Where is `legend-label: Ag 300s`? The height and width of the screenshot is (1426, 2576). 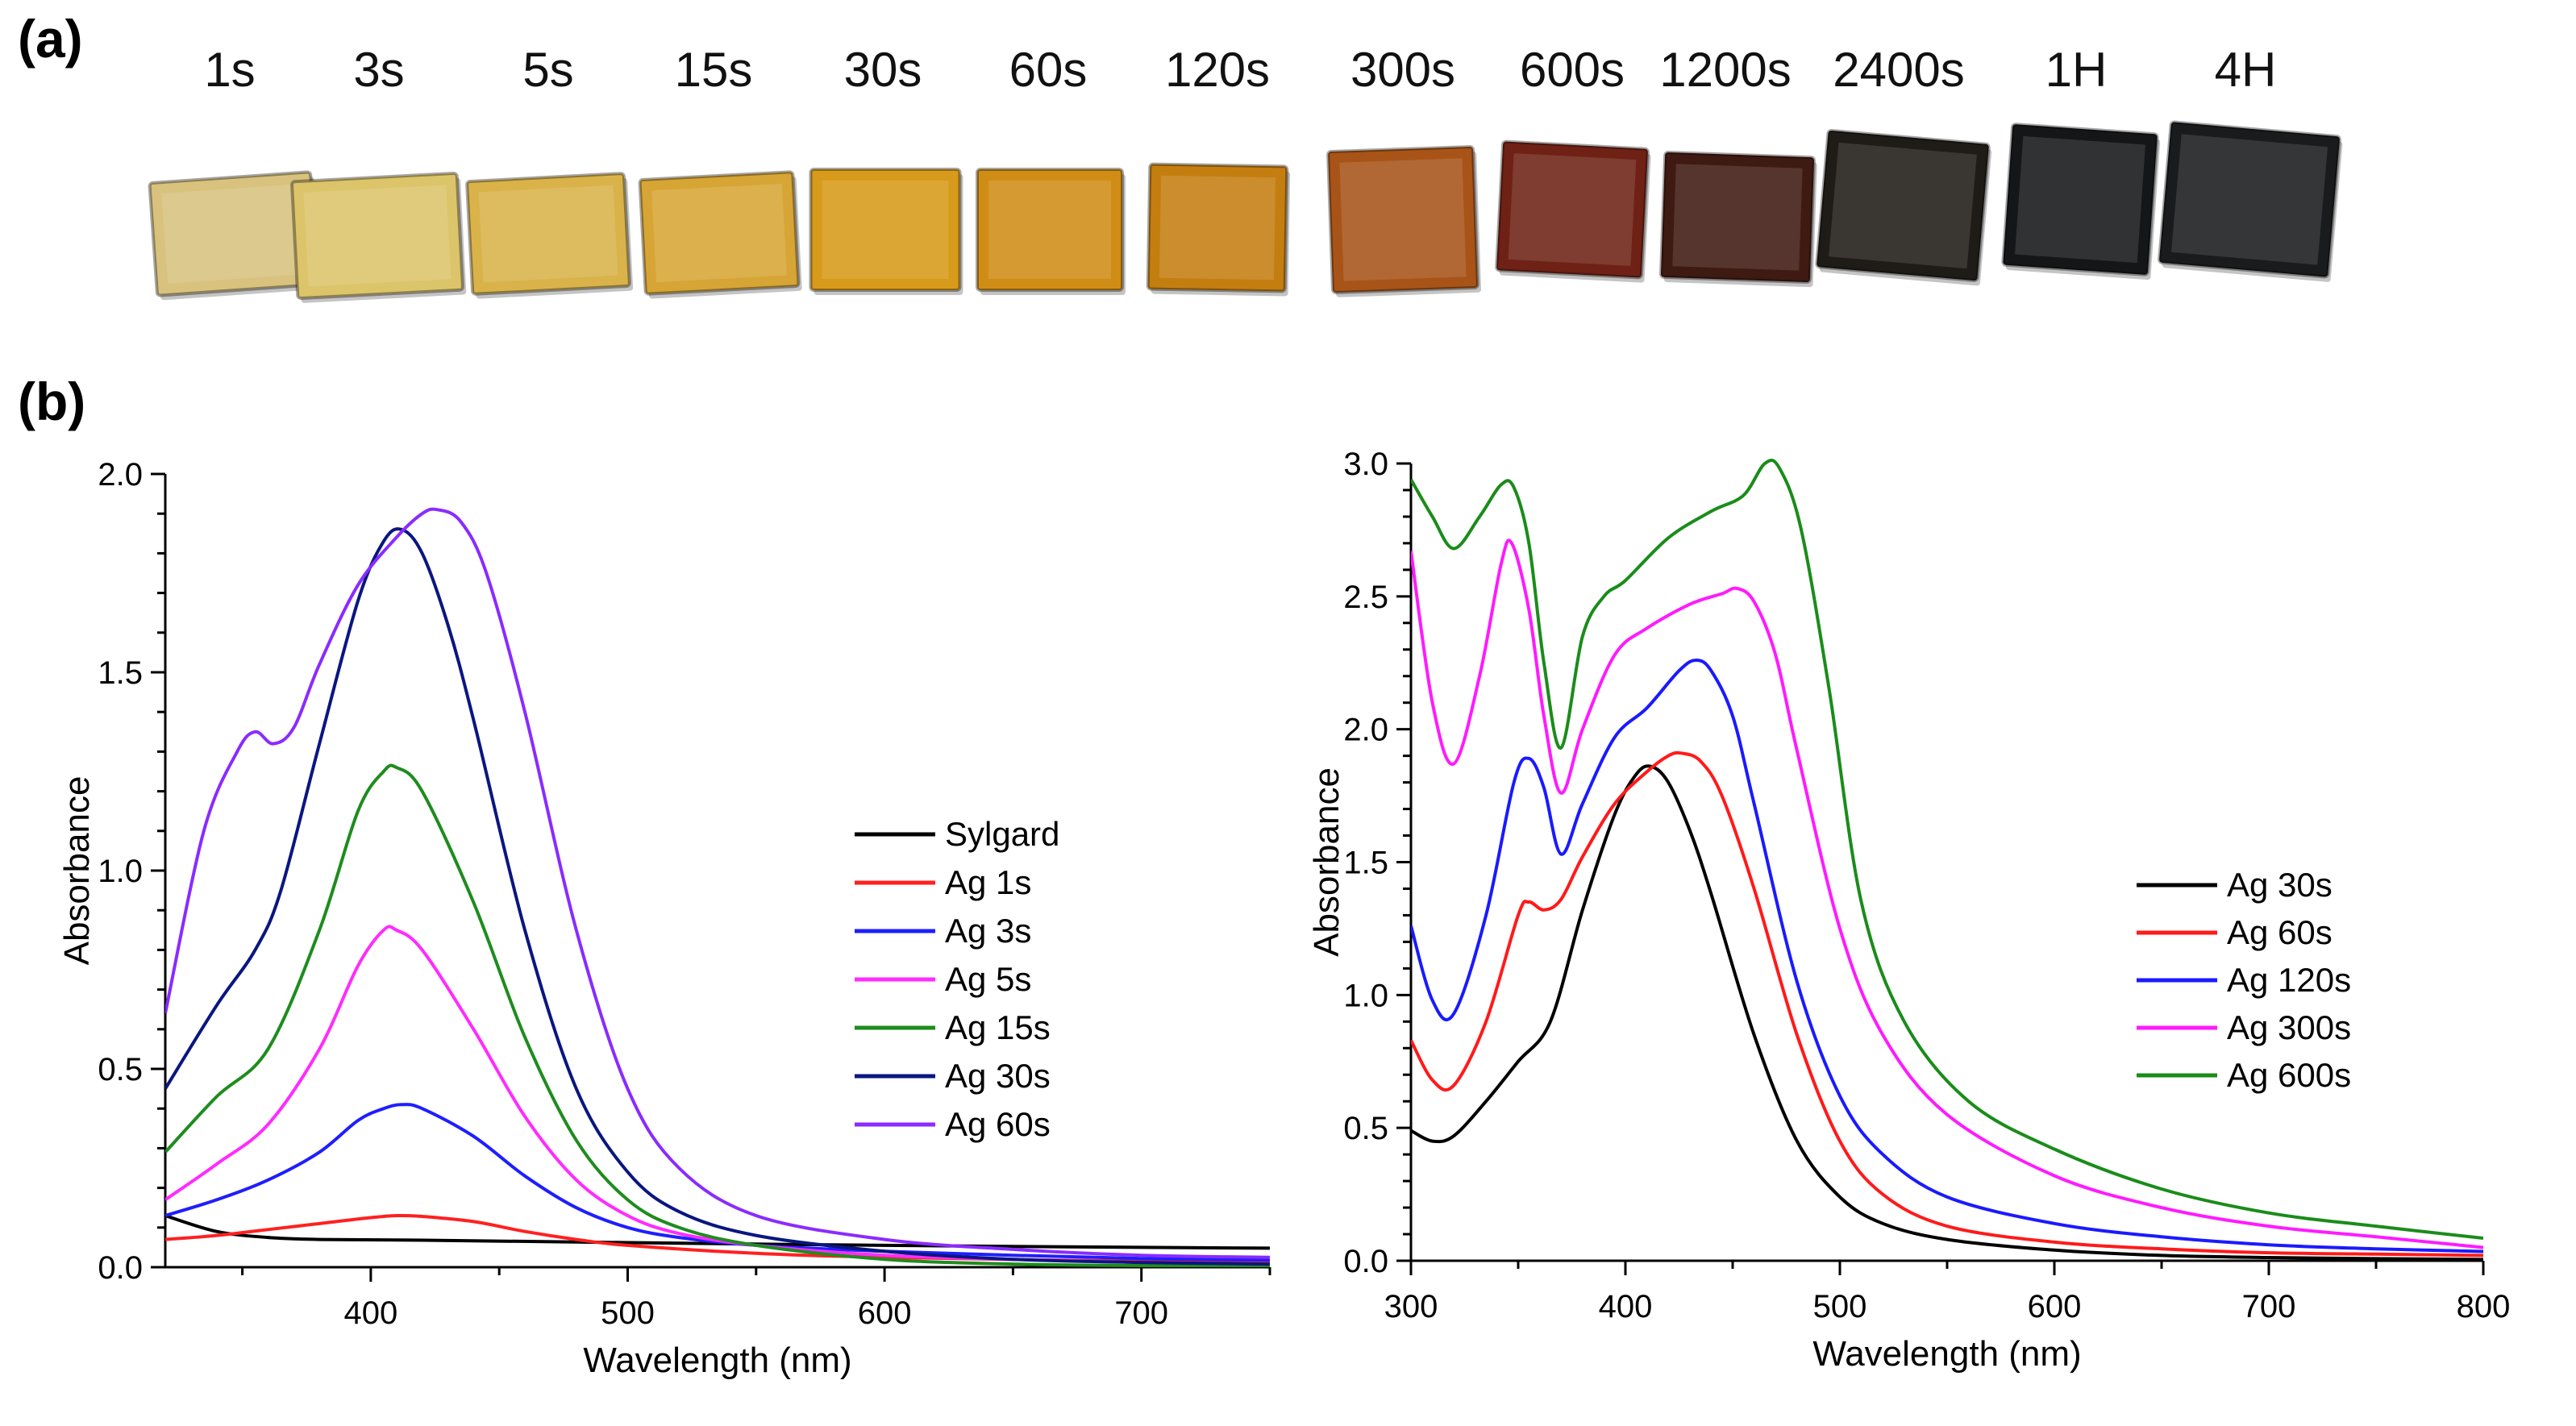 legend-label: Ag 300s is located at coordinates (2289, 1027).